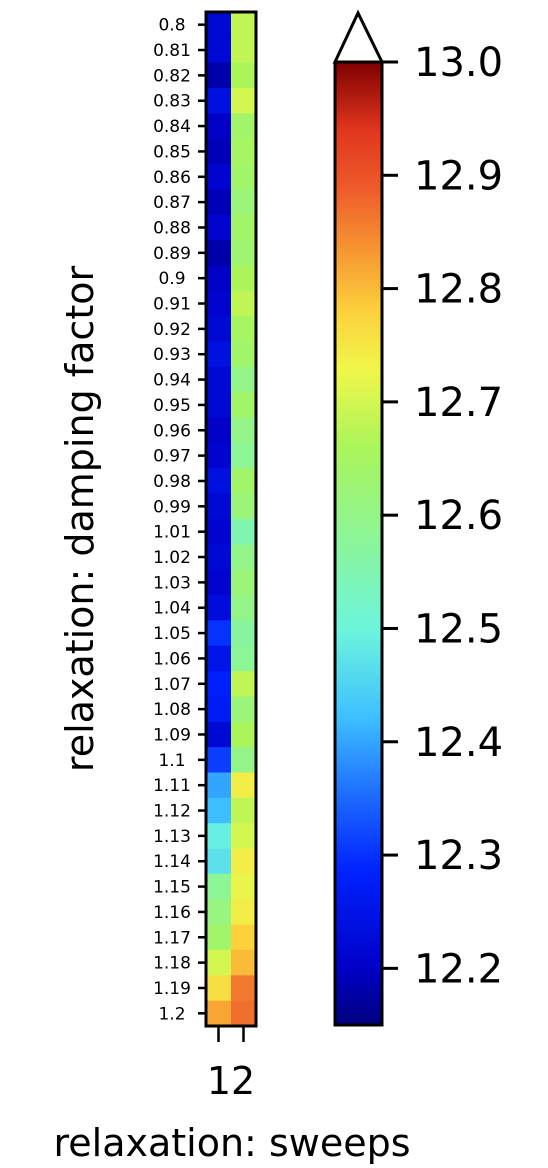 The width and height of the screenshot is (548, 1168). What do you see at coordinates (172, 51) in the screenshot?
I see `y-tick-label: 0.81` at bounding box center [172, 51].